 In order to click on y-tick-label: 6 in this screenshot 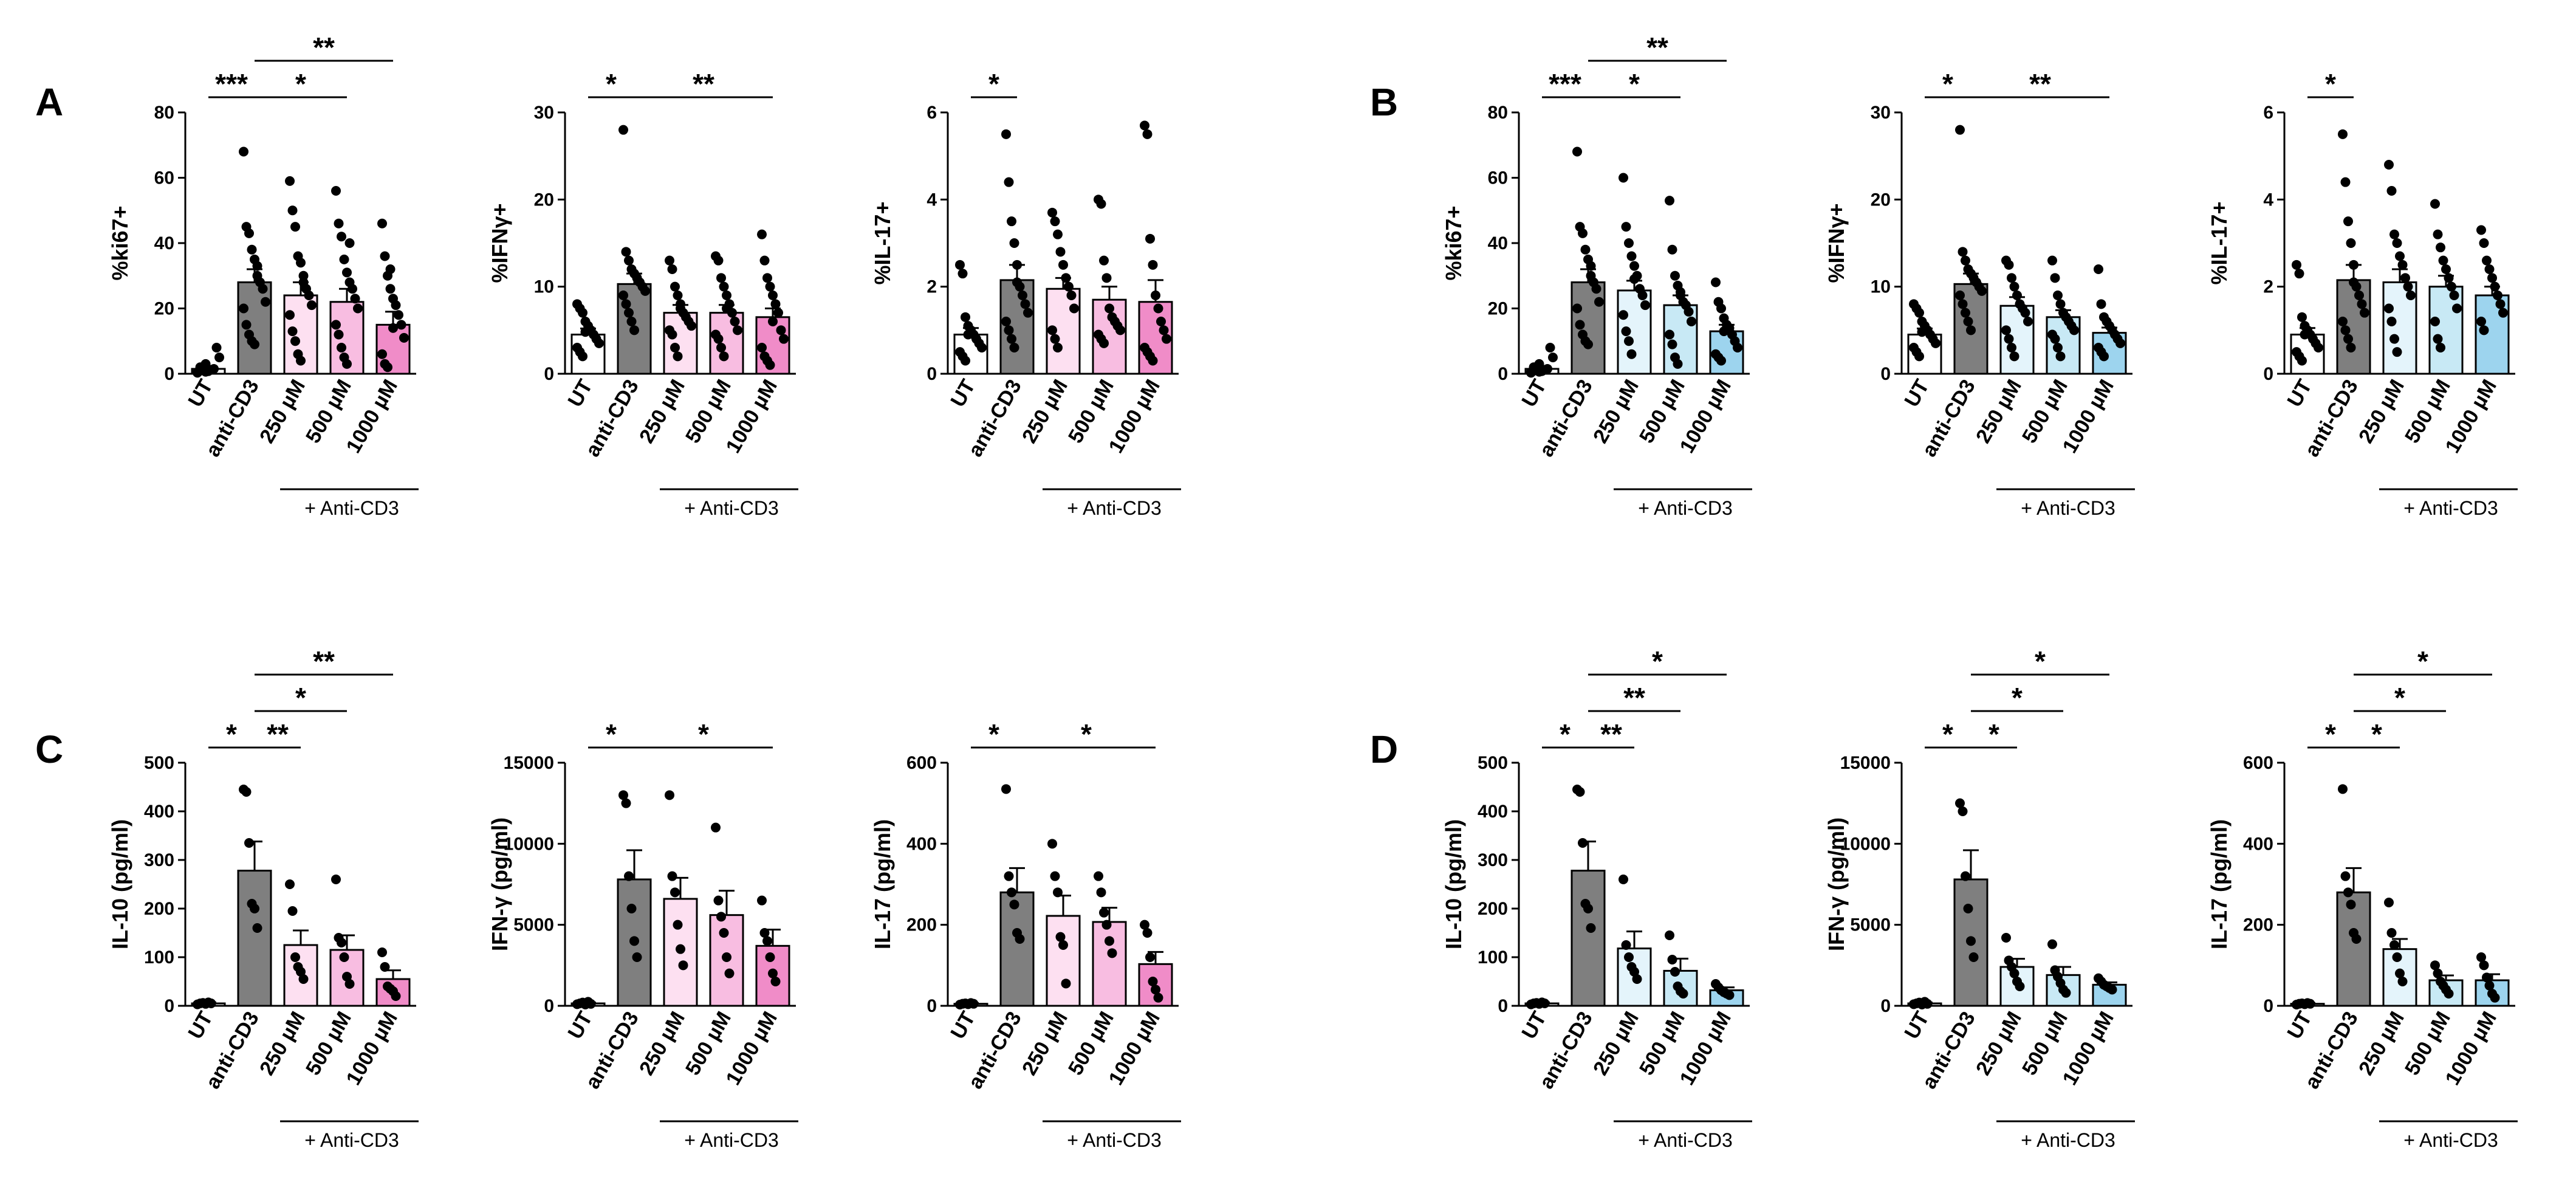, I will do `click(2268, 113)`.